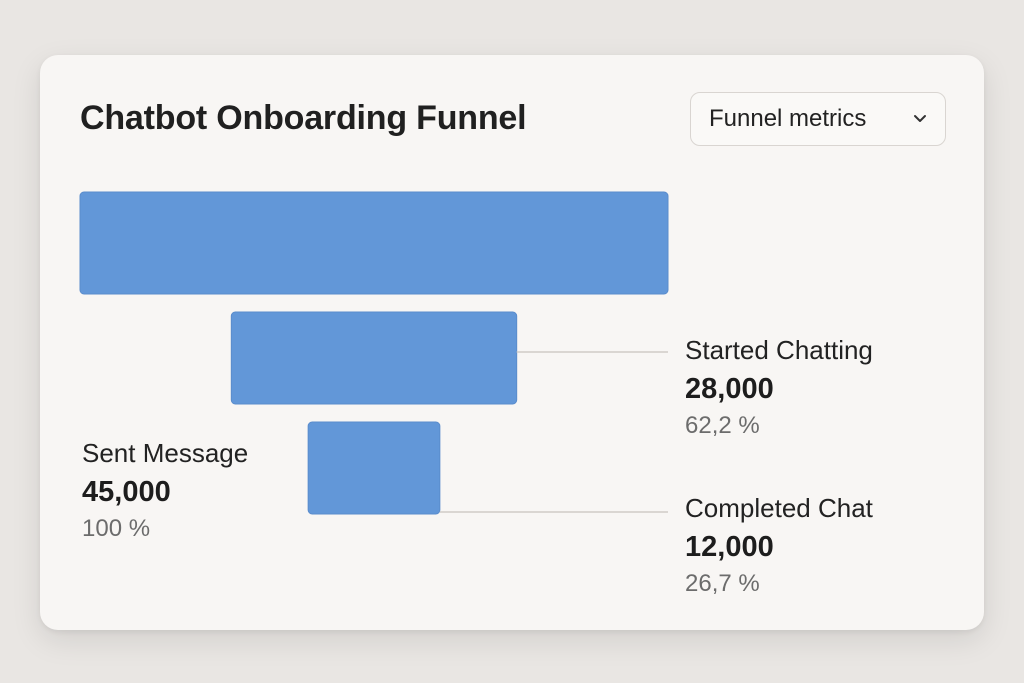  Describe the element at coordinates (779, 545) in the screenshot. I see `stage-label-completed-chat: Completed Chat 12,000 26,7 %` at that location.